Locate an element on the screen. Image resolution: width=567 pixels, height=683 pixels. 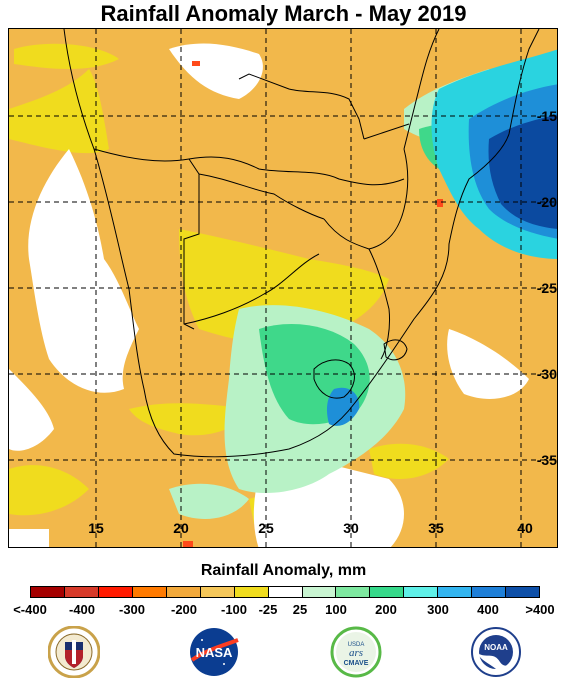
legend-label: 300 is located at coordinates (438, 609).